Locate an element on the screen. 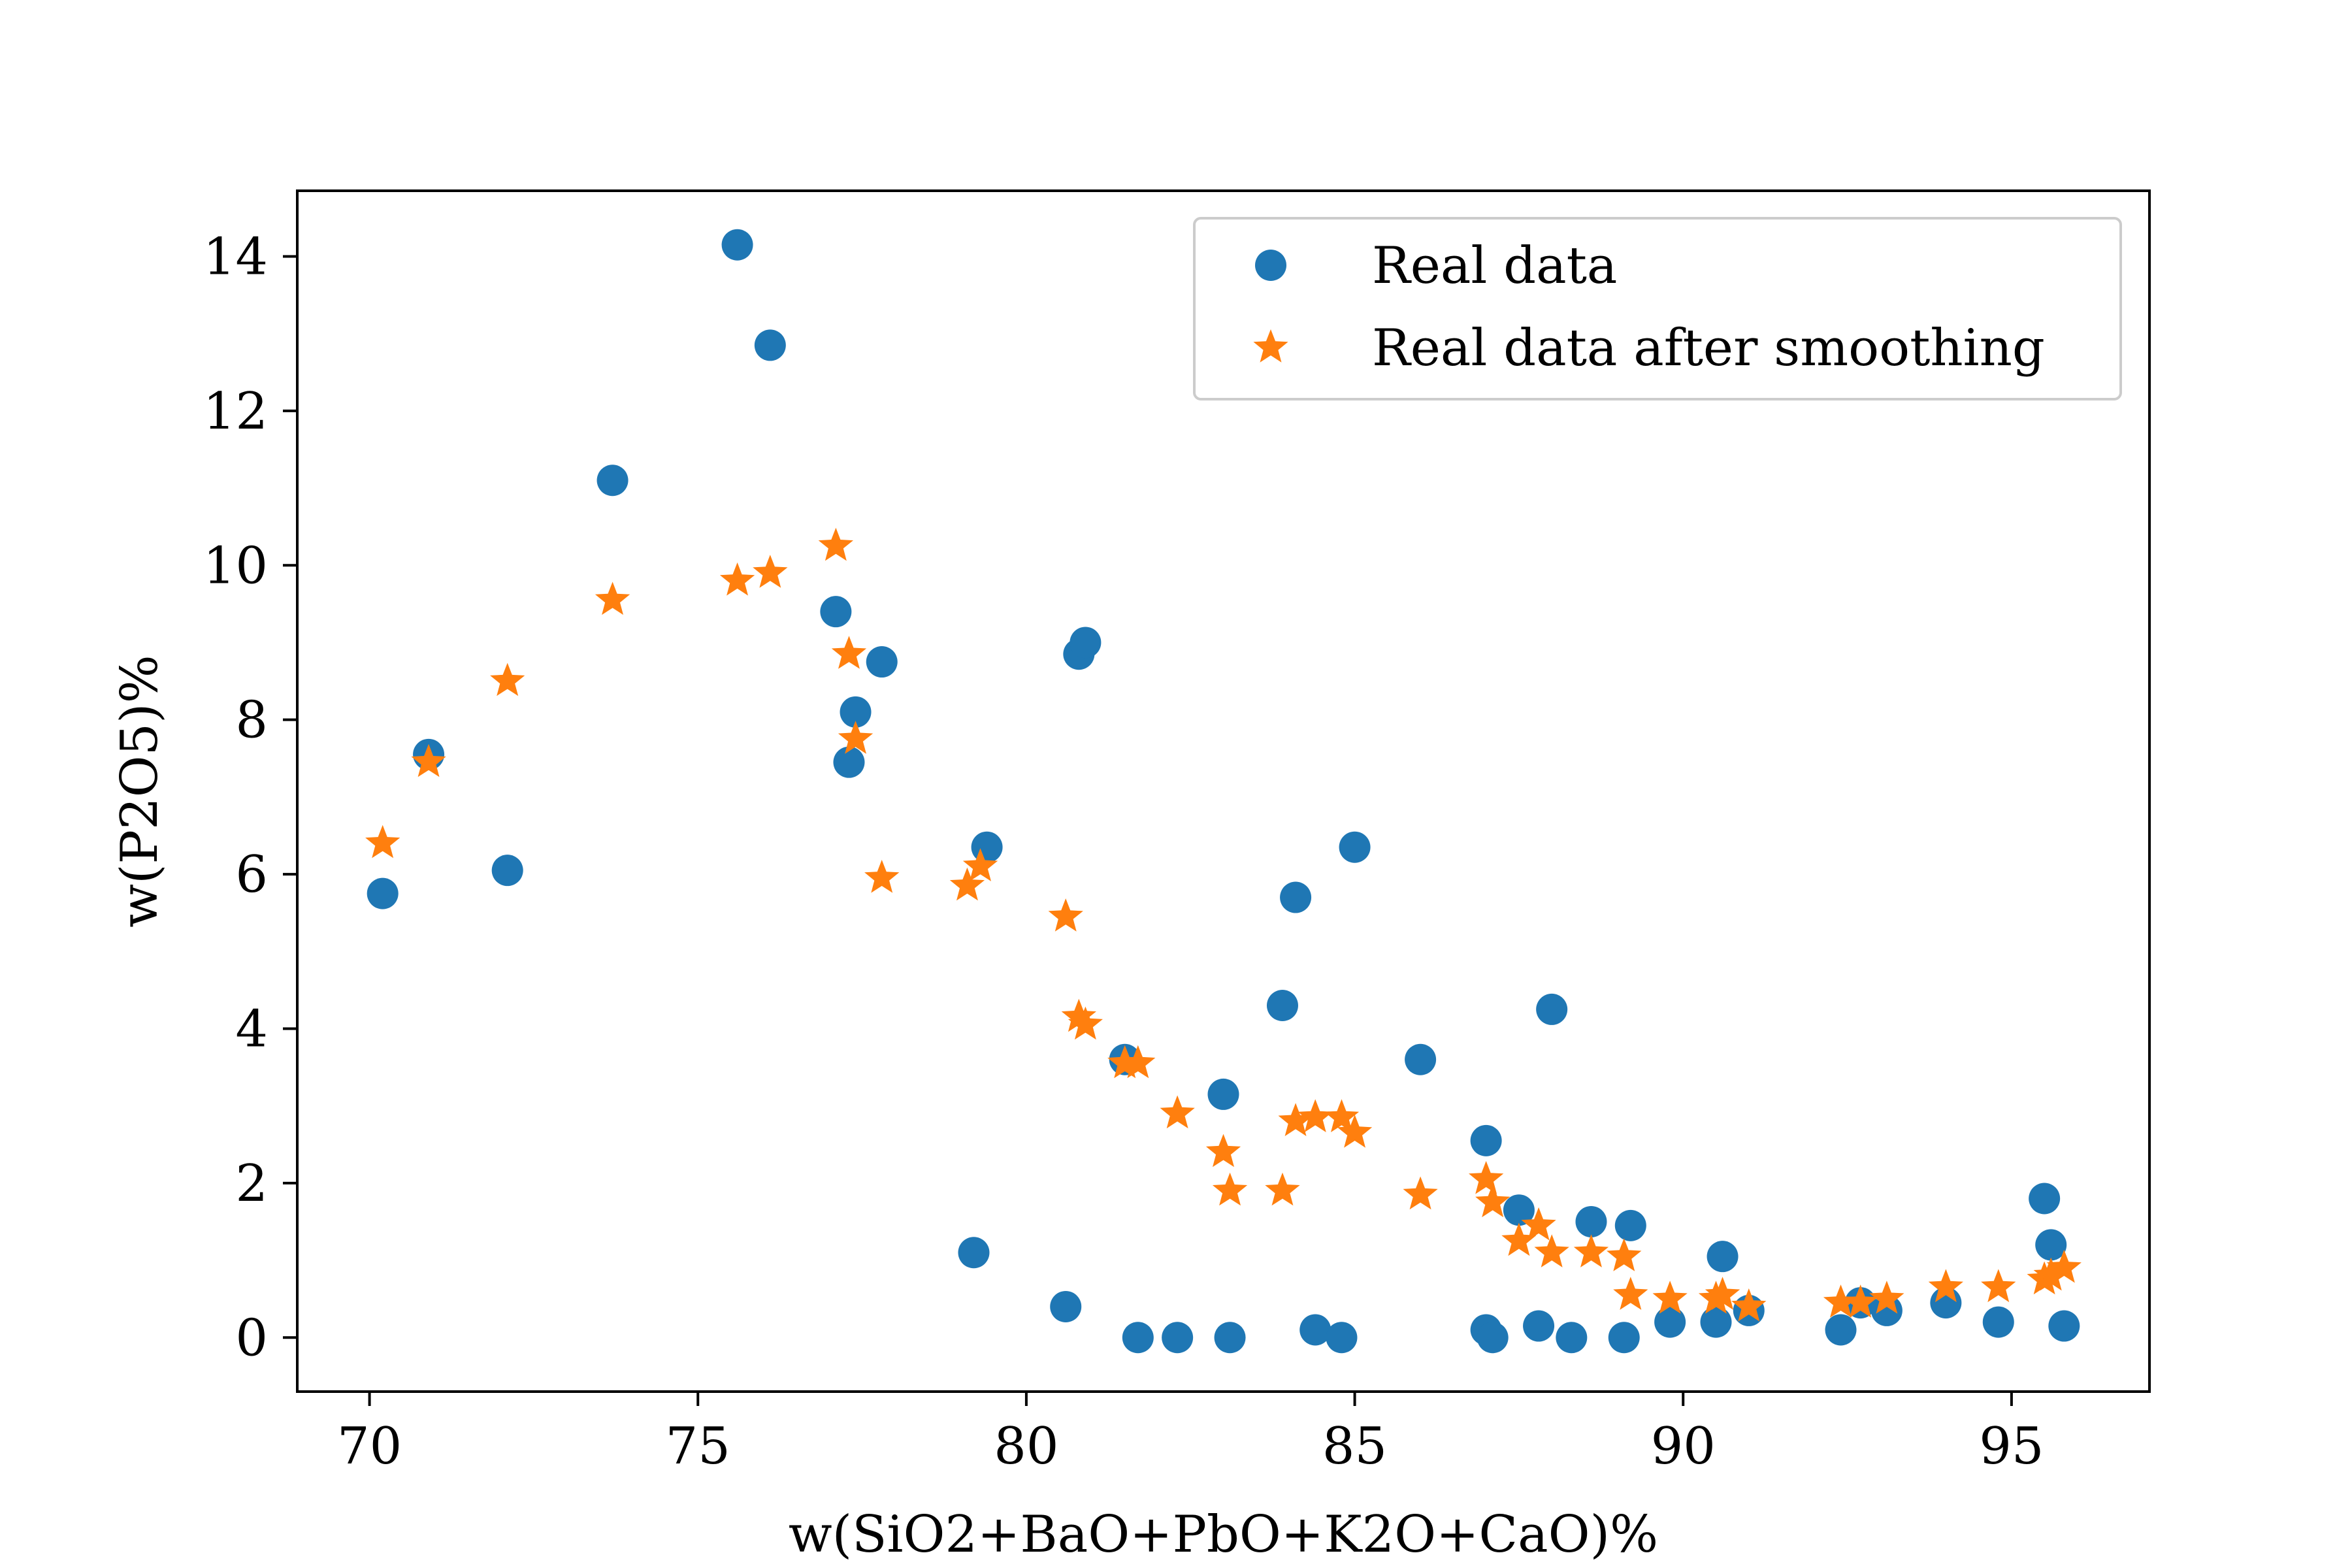  y-axis-label: w(P2O5)% is located at coordinates (139, 791).